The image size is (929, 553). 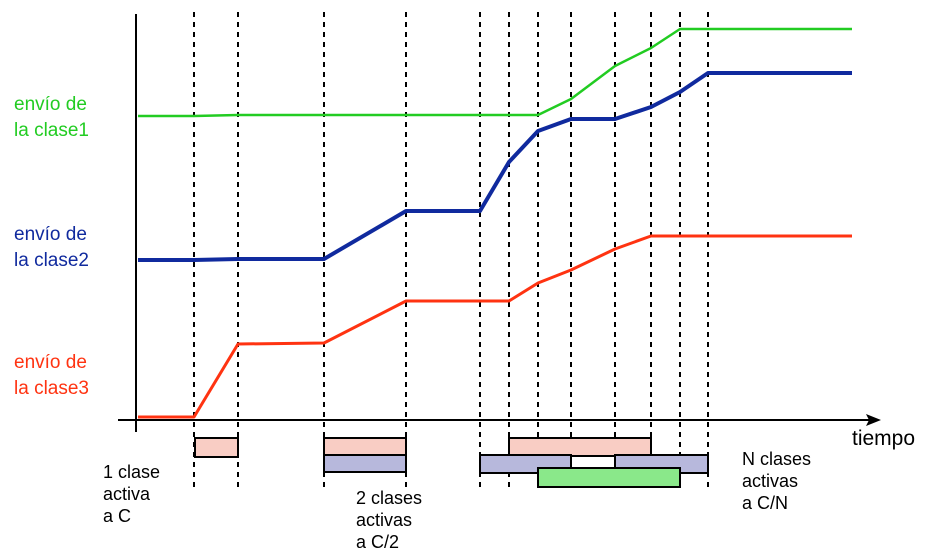 I want to click on class1-label-line1: envío de, so click(x=50, y=104).